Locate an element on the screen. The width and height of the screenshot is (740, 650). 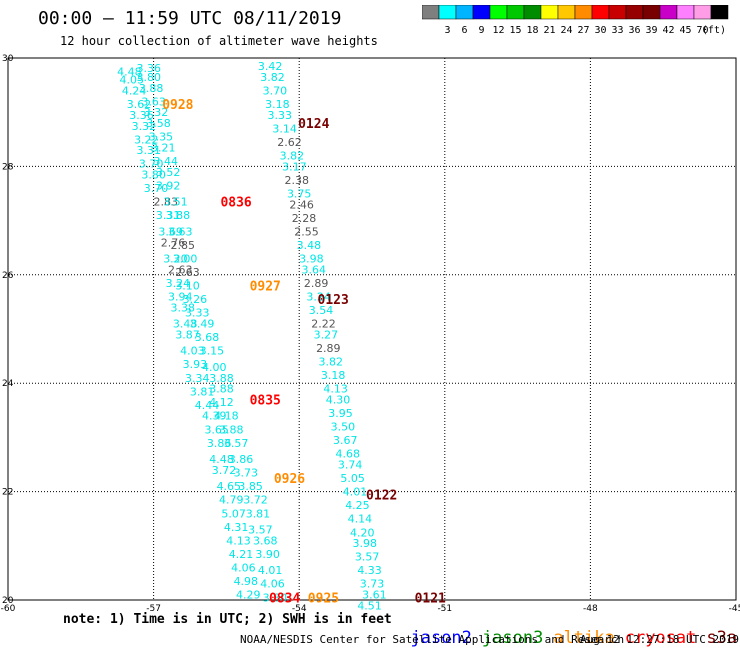
wave-height-point: 4.18 is located at coordinates (226, 416).